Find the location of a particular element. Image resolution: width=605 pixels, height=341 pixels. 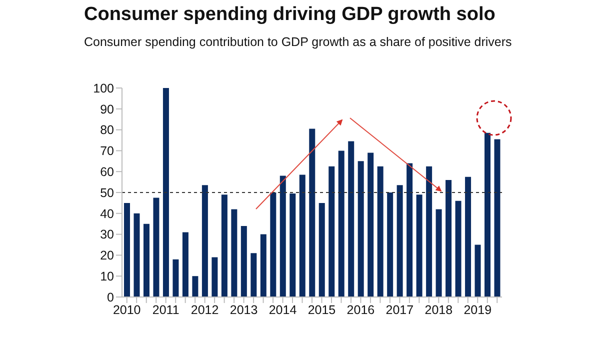

y-tick-label: 60 is located at coordinates (107, 172).